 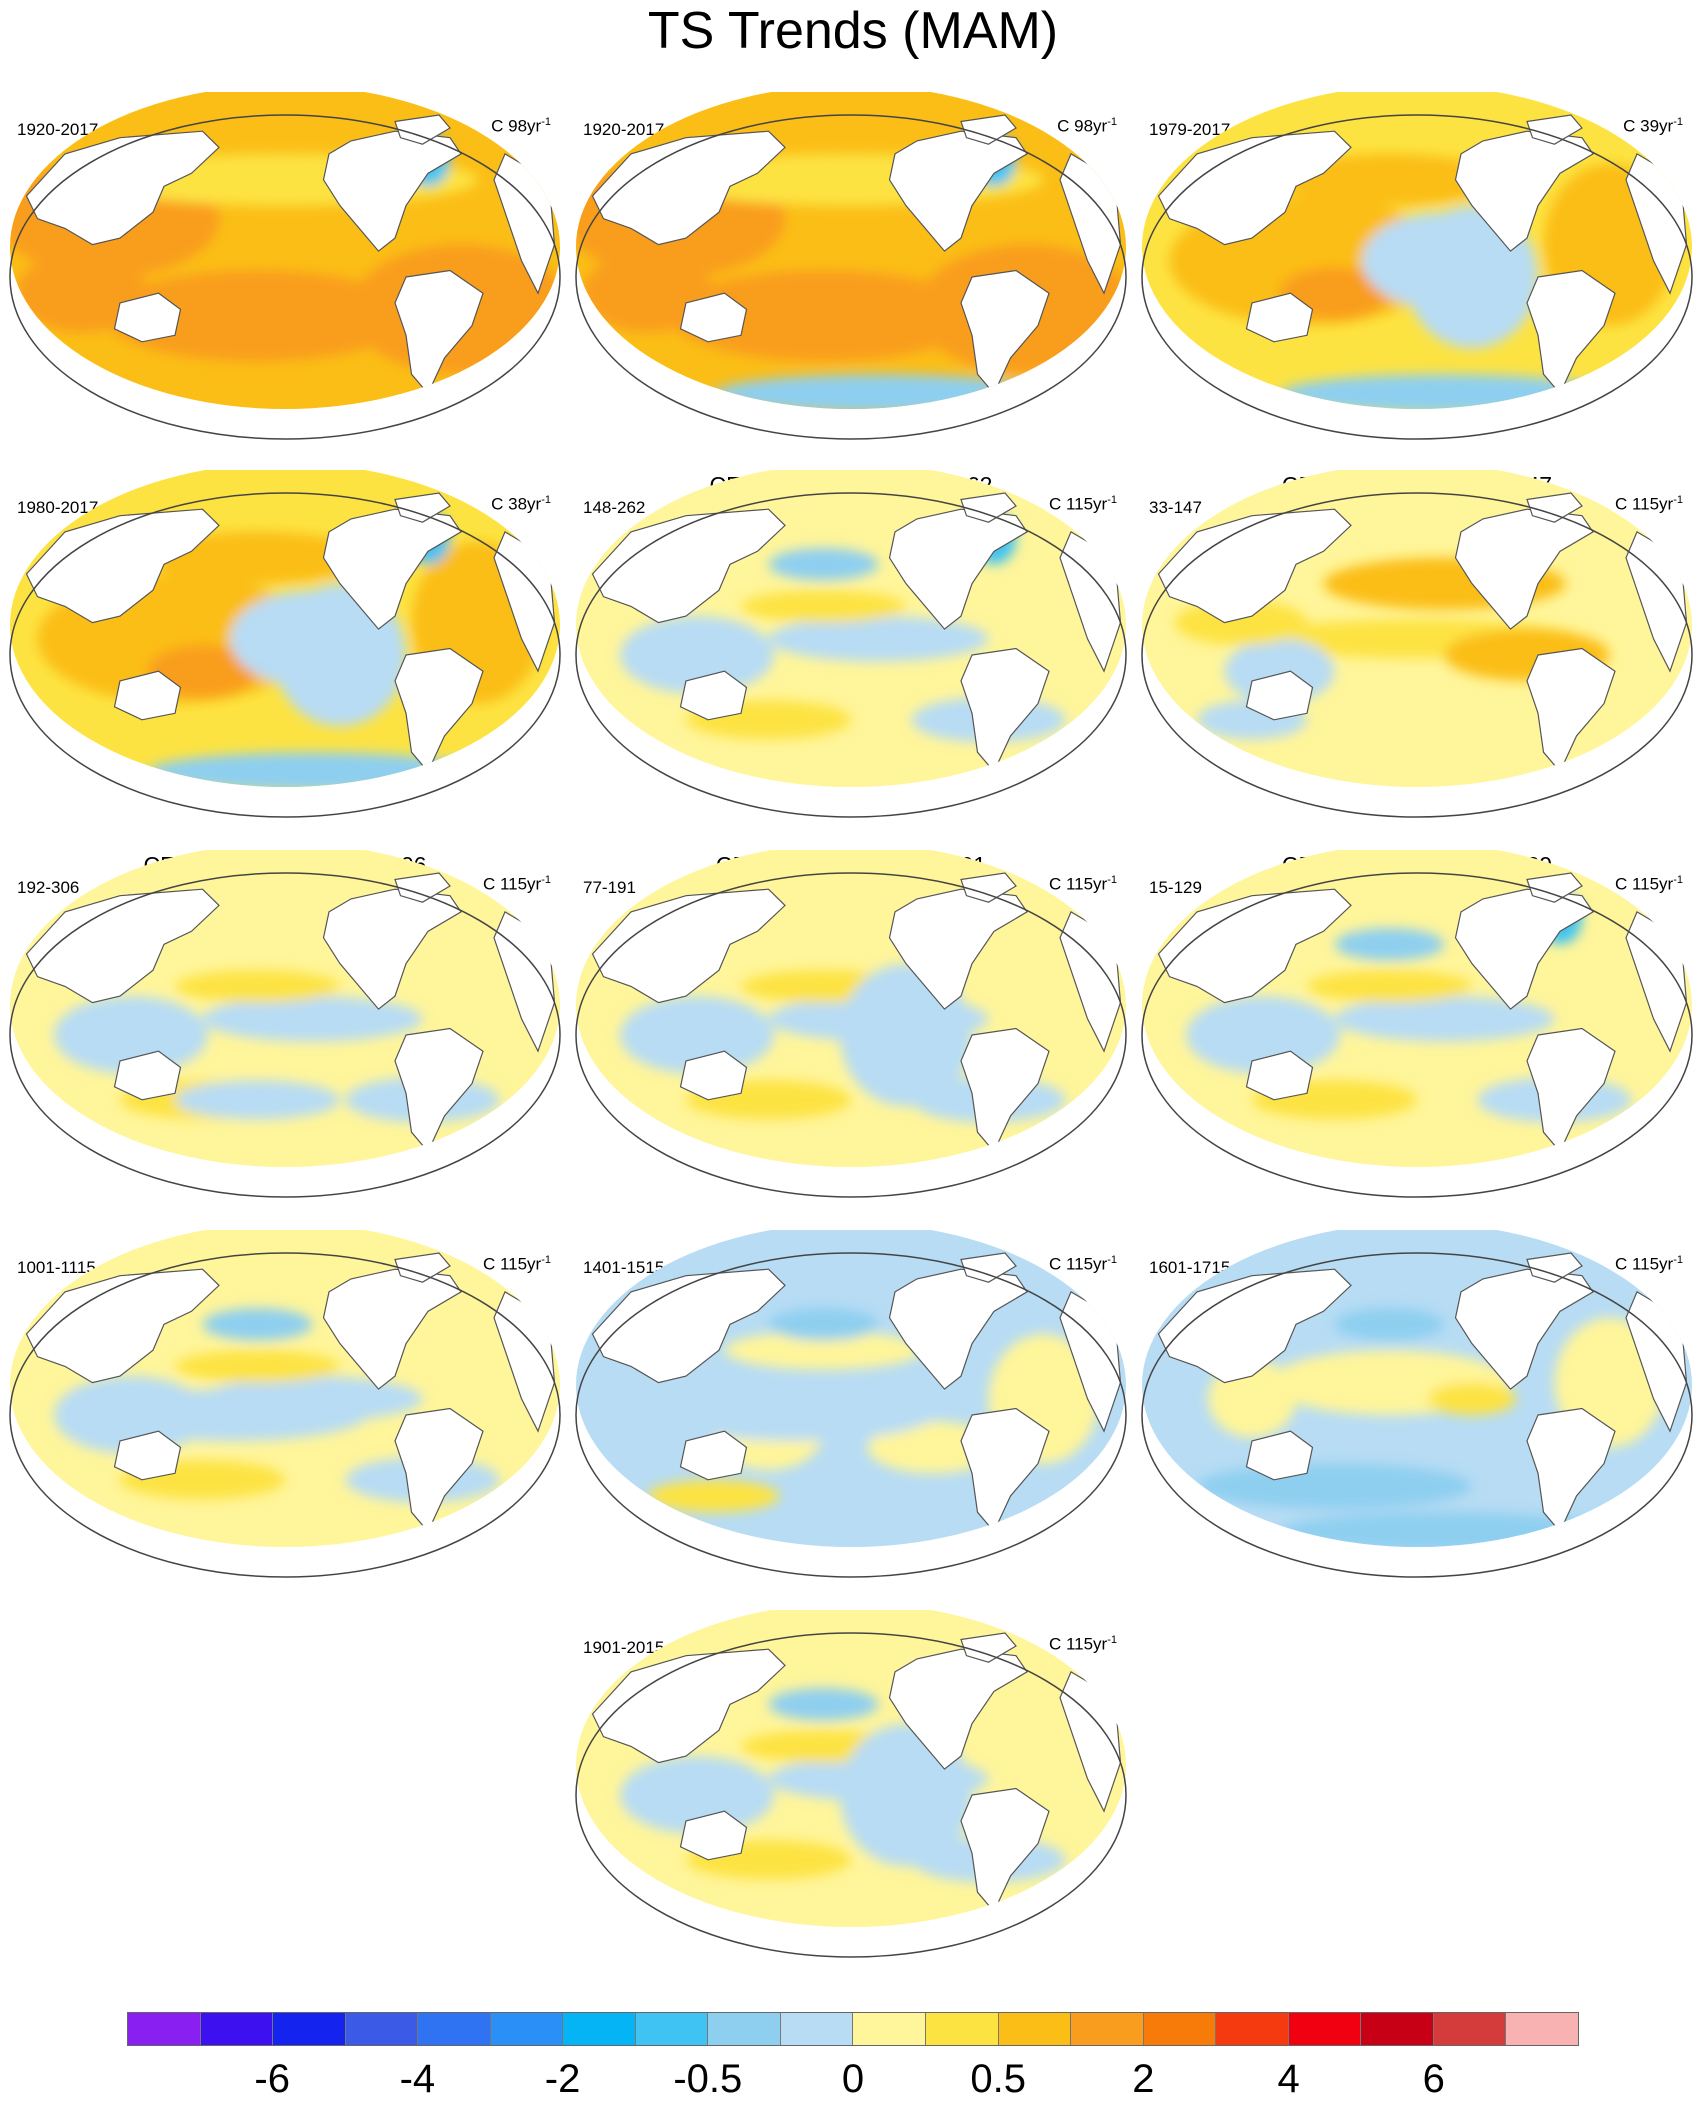 I want to click on panel-period: 1979-2017, so click(x=1190, y=129).